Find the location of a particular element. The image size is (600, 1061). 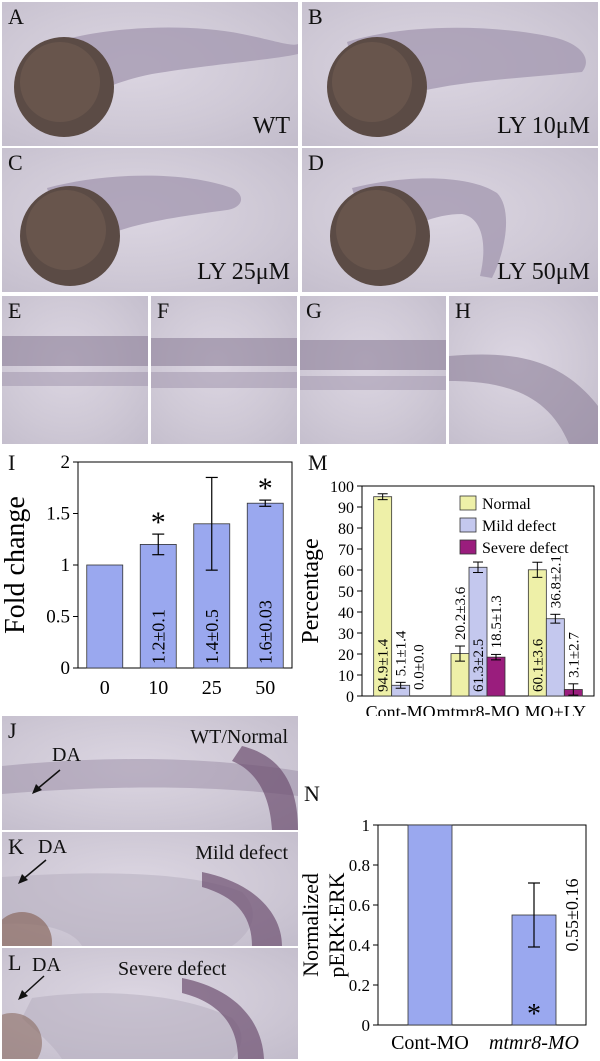

data-label: 1.4±0.5 is located at coordinates (212, 636).